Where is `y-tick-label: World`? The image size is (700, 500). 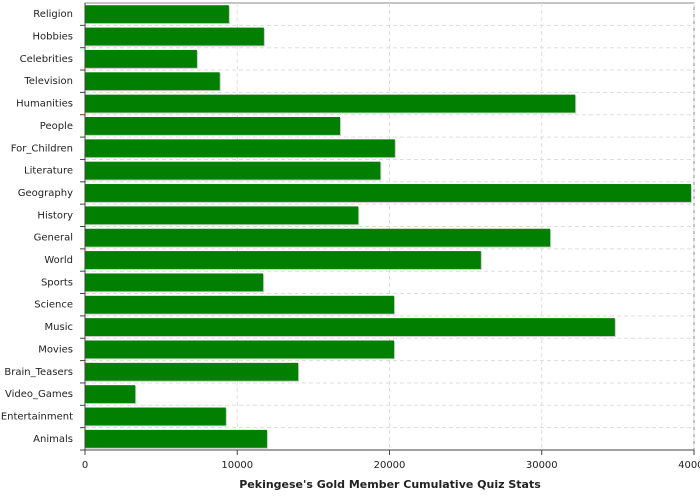 y-tick-label: World is located at coordinates (58, 260).